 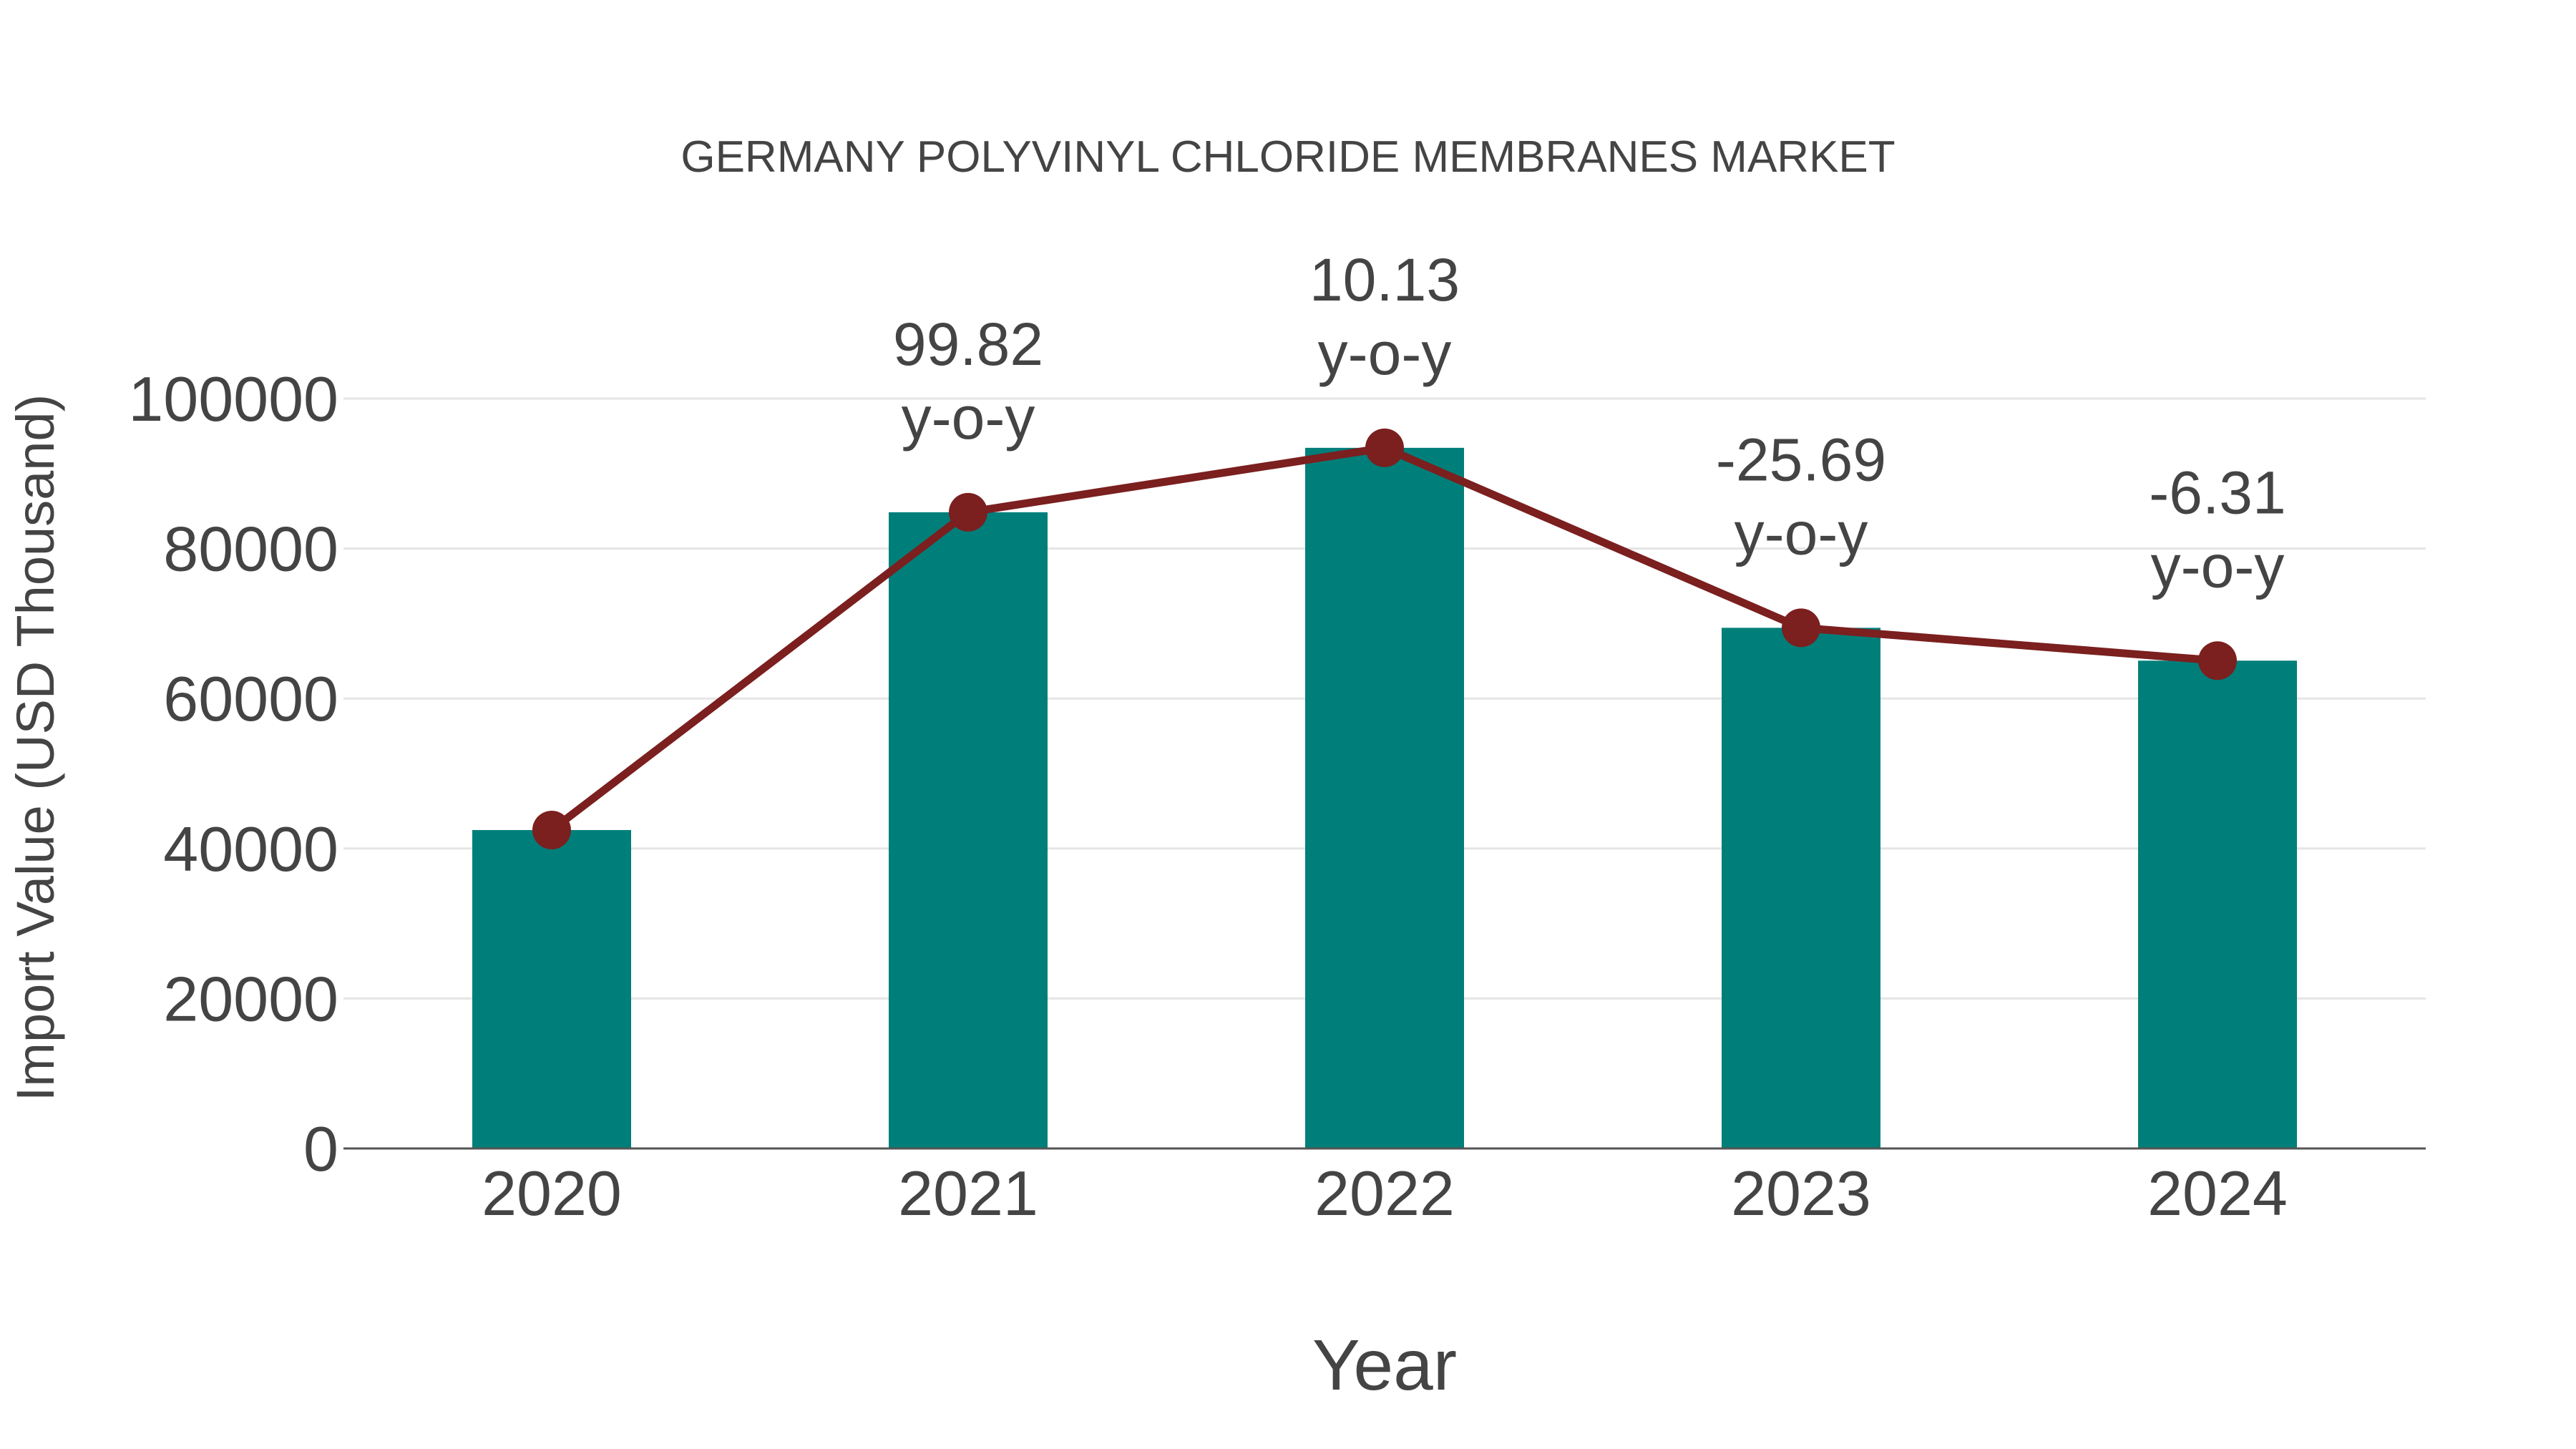 What do you see at coordinates (1384, 1365) in the screenshot?
I see `x-axis-title: Year` at bounding box center [1384, 1365].